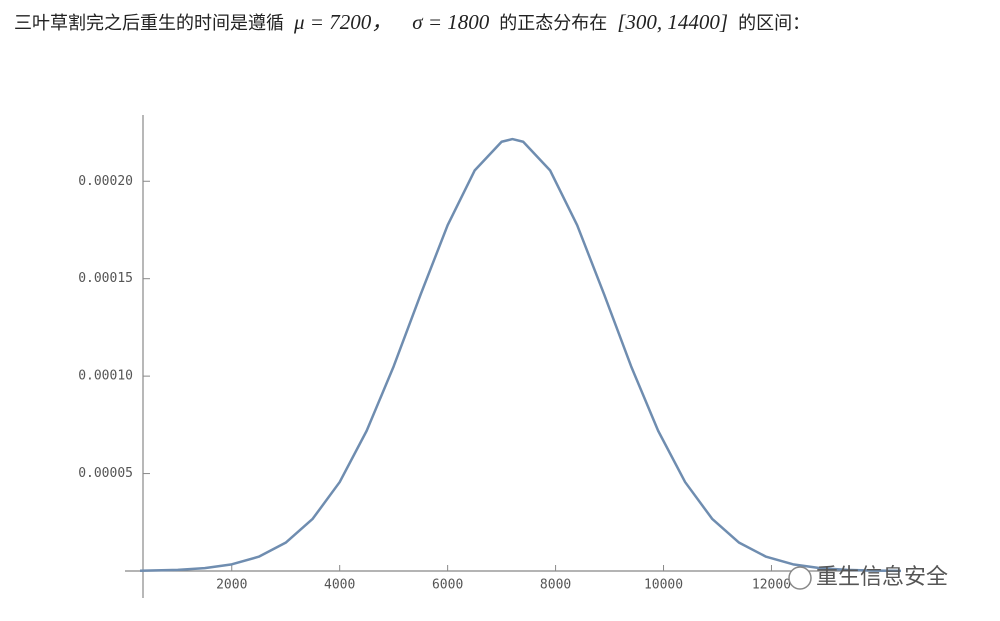 Image resolution: width=1000 pixels, height=621 pixels. Describe the element at coordinates (105, 473) in the screenshot. I see `y-tick-label: 0.00005` at that location.